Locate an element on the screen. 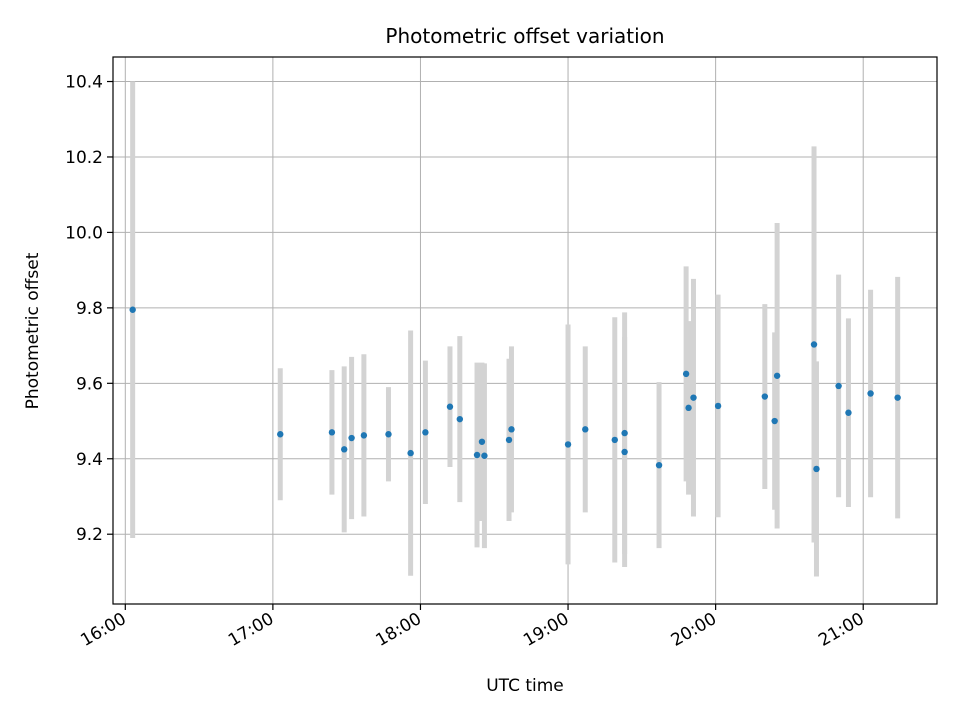  x-axis-label: UTC time is located at coordinates (525, 686).